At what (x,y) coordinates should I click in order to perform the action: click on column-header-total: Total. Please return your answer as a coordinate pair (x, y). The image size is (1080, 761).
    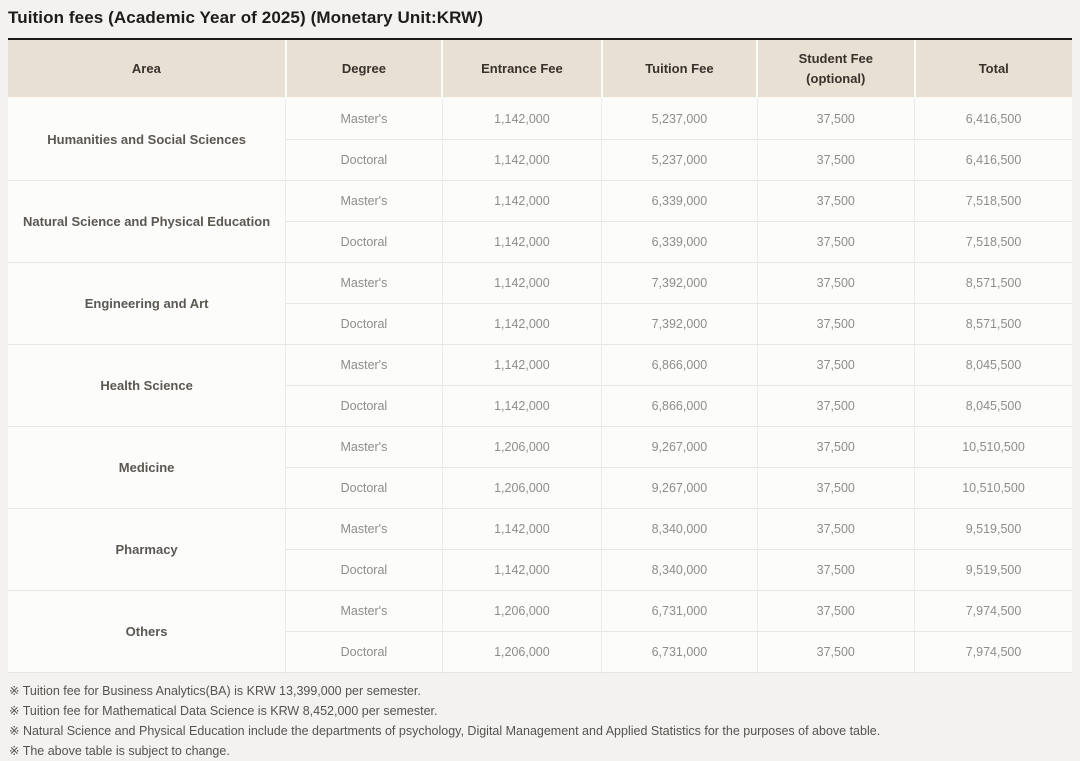
    Looking at the image, I should click on (992, 68).